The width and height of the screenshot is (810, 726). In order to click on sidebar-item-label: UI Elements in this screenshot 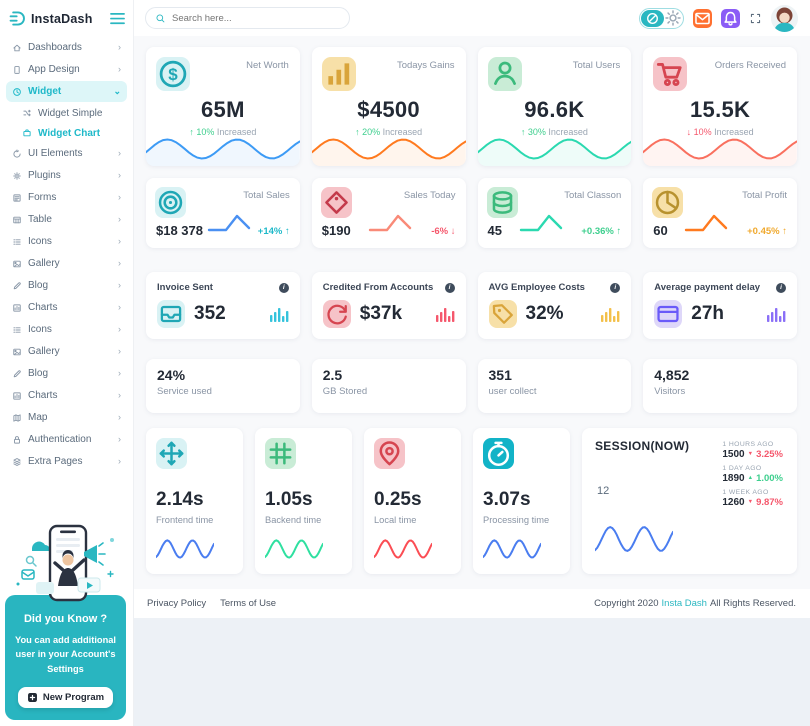, I will do `click(55, 153)`.